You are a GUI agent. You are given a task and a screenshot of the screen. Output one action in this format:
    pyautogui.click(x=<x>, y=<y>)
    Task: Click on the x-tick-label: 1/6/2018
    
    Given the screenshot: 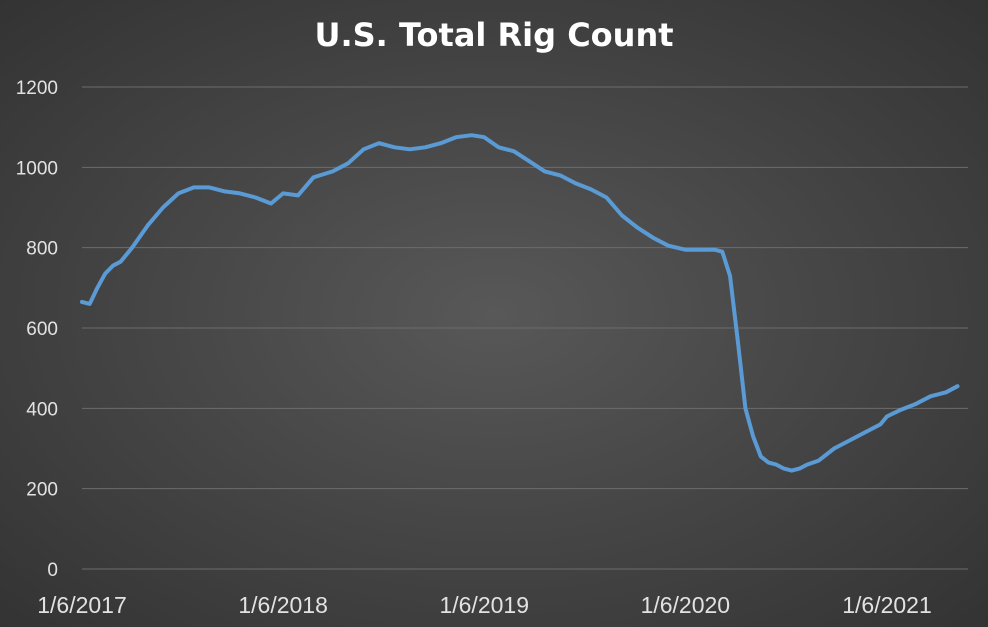 What is the action you would take?
    pyautogui.click(x=283, y=605)
    